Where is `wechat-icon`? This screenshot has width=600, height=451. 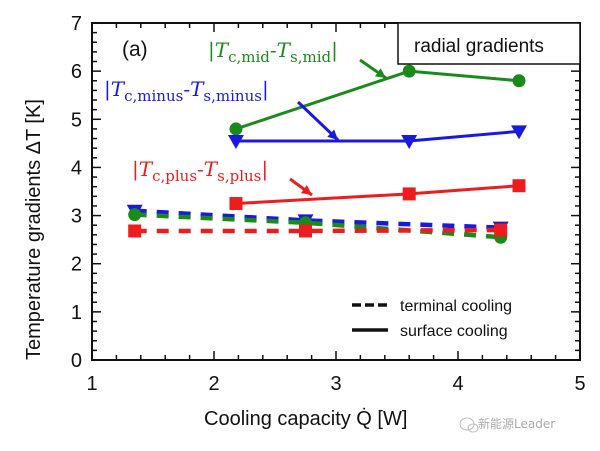
wechat-icon is located at coordinates (469, 425).